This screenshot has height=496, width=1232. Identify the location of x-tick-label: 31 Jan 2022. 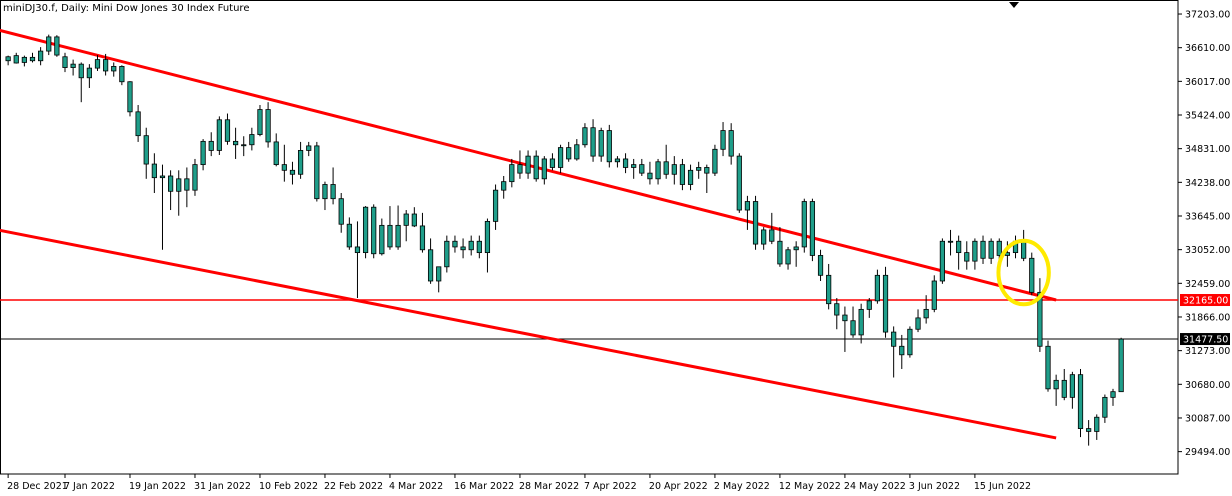
(222, 486).